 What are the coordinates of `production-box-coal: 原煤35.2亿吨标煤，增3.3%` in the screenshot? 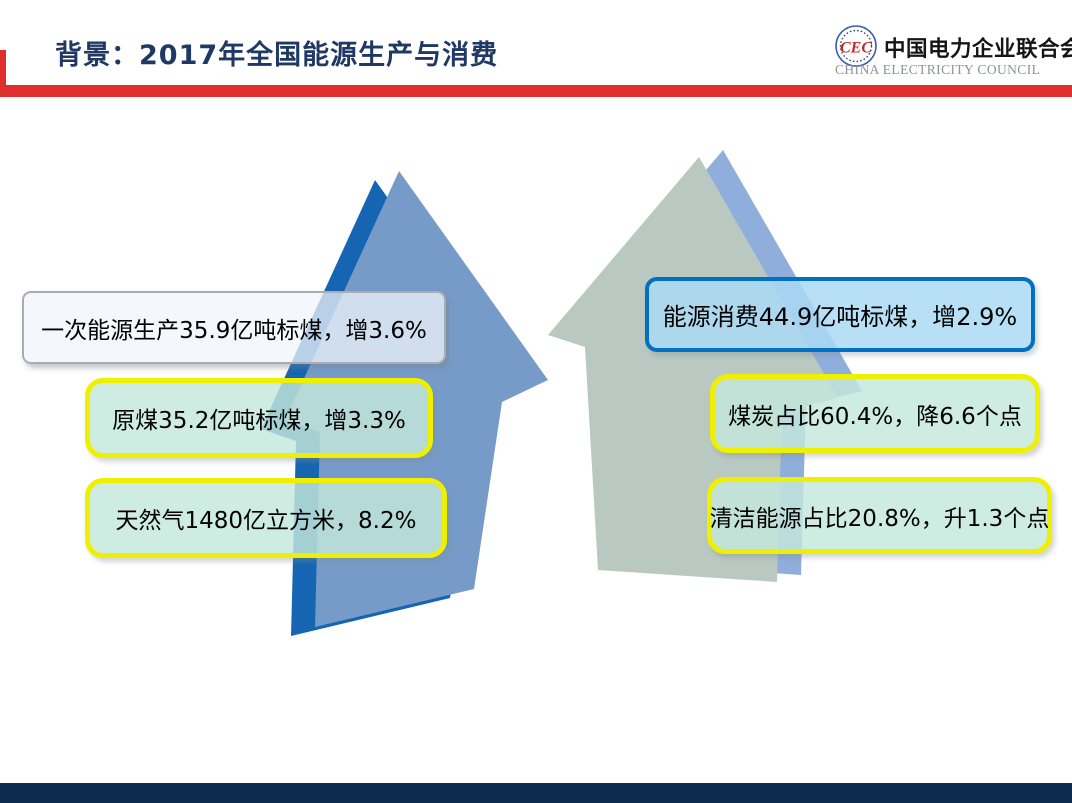 It's located at (259, 418).